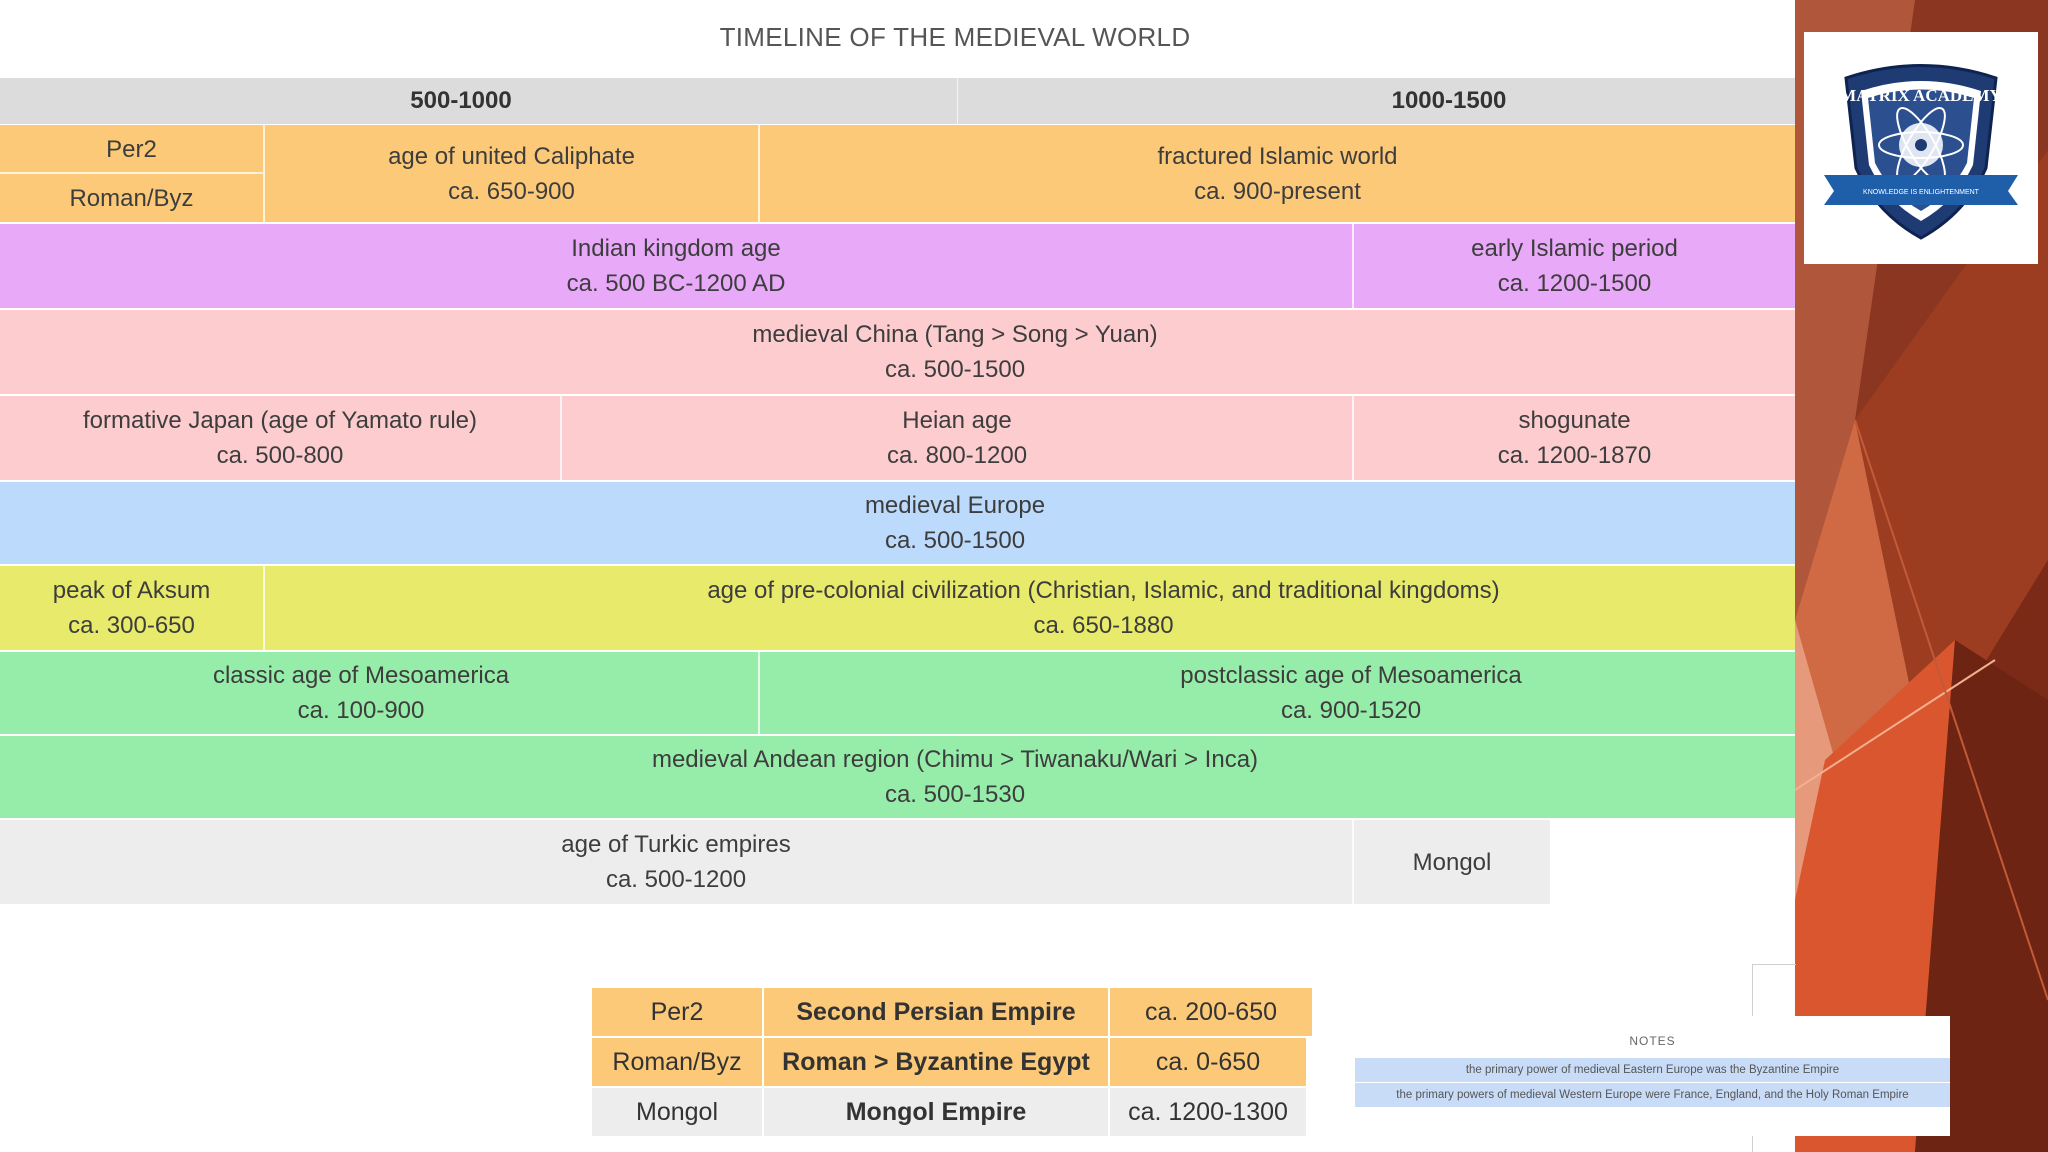  What do you see at coordinates (677, 1062) in the screenshot?
I see `legend-code: Roman/Byz` at bounding box center [677, 1062].